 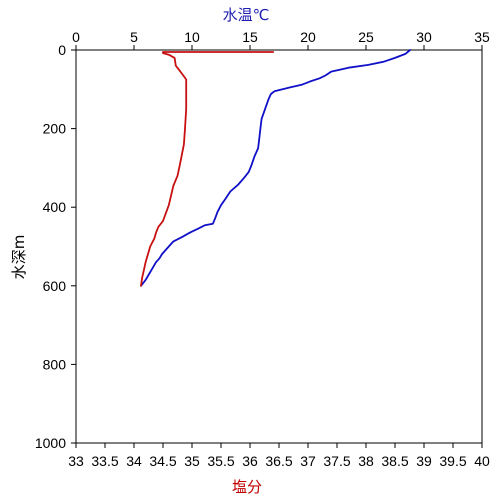 I want to click on top-tick-label: 20, so click(x=308, y=37).